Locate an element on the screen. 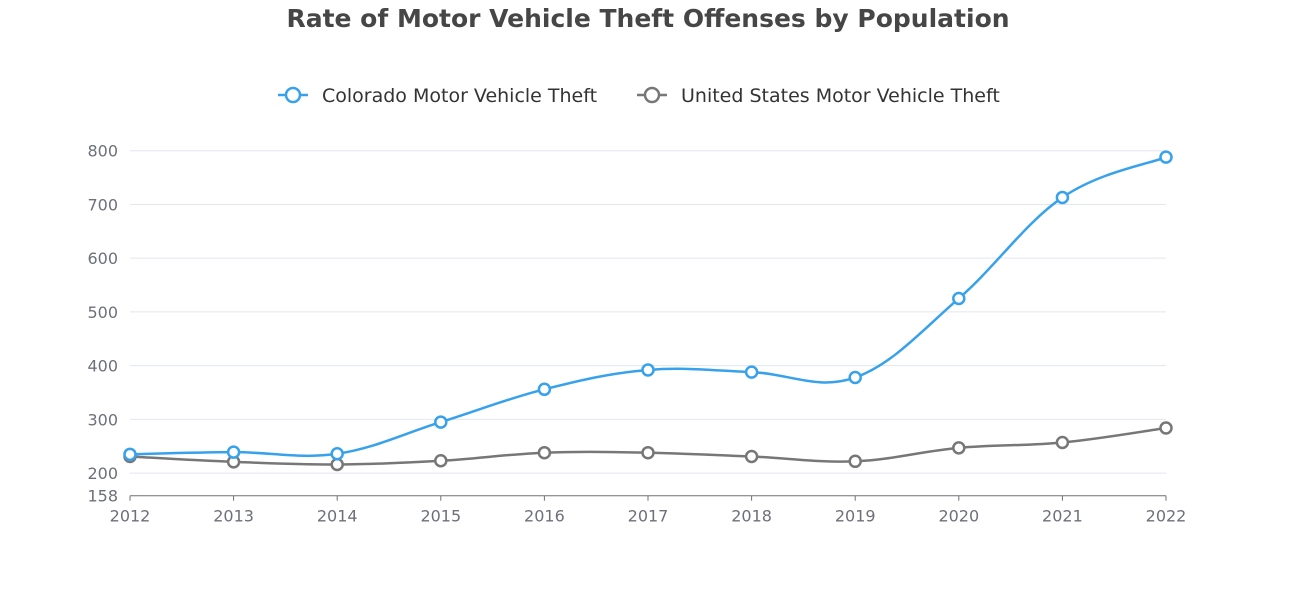 Image resolution: width=1296 pixels, height=600 pixels. y-tick-label: 600 is located at coordinates (102, 258).